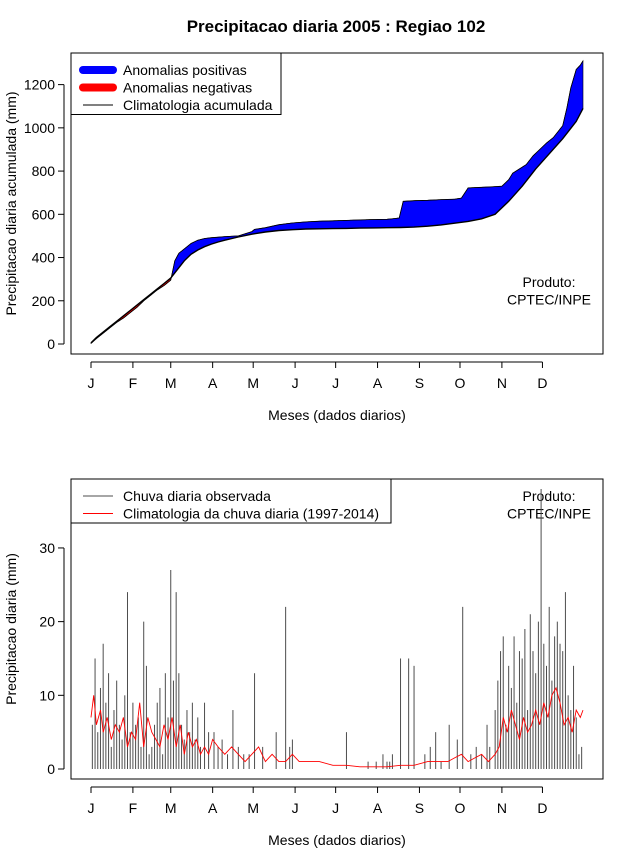 The width and height of the screenshot is (640, 850). What do you see at coordinates (44, 171) in the screenshot?
I see `y-tick-label: 800` at bounding box center [44, 171].